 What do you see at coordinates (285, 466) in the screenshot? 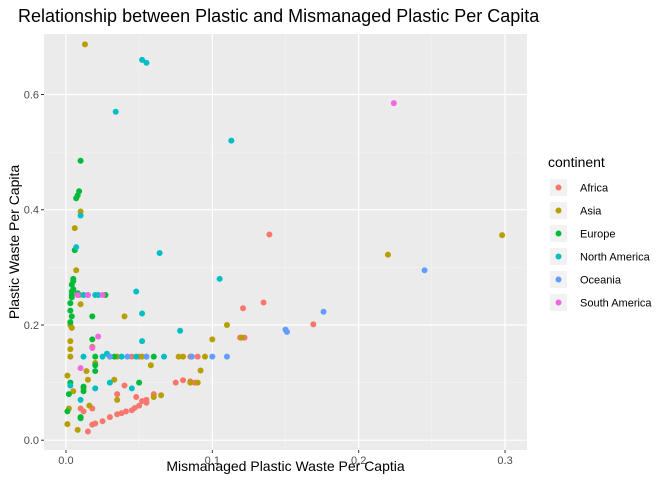
I see `x-axis-label: Mismanaged Plastic Waste Per Captia` at bounding box center [285, 466].